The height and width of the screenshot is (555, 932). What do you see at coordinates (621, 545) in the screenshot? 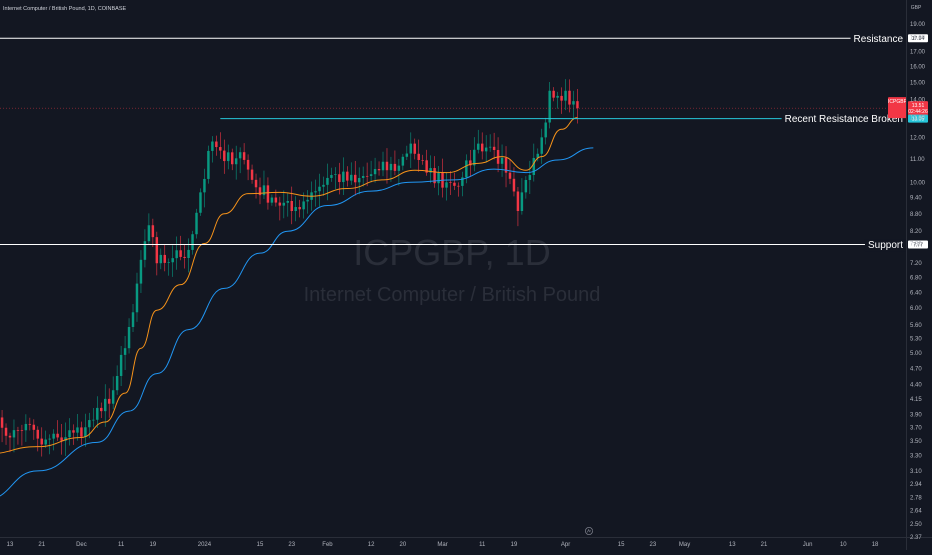
I see `x-tick-label: 15` at bounding box center [621, 545].